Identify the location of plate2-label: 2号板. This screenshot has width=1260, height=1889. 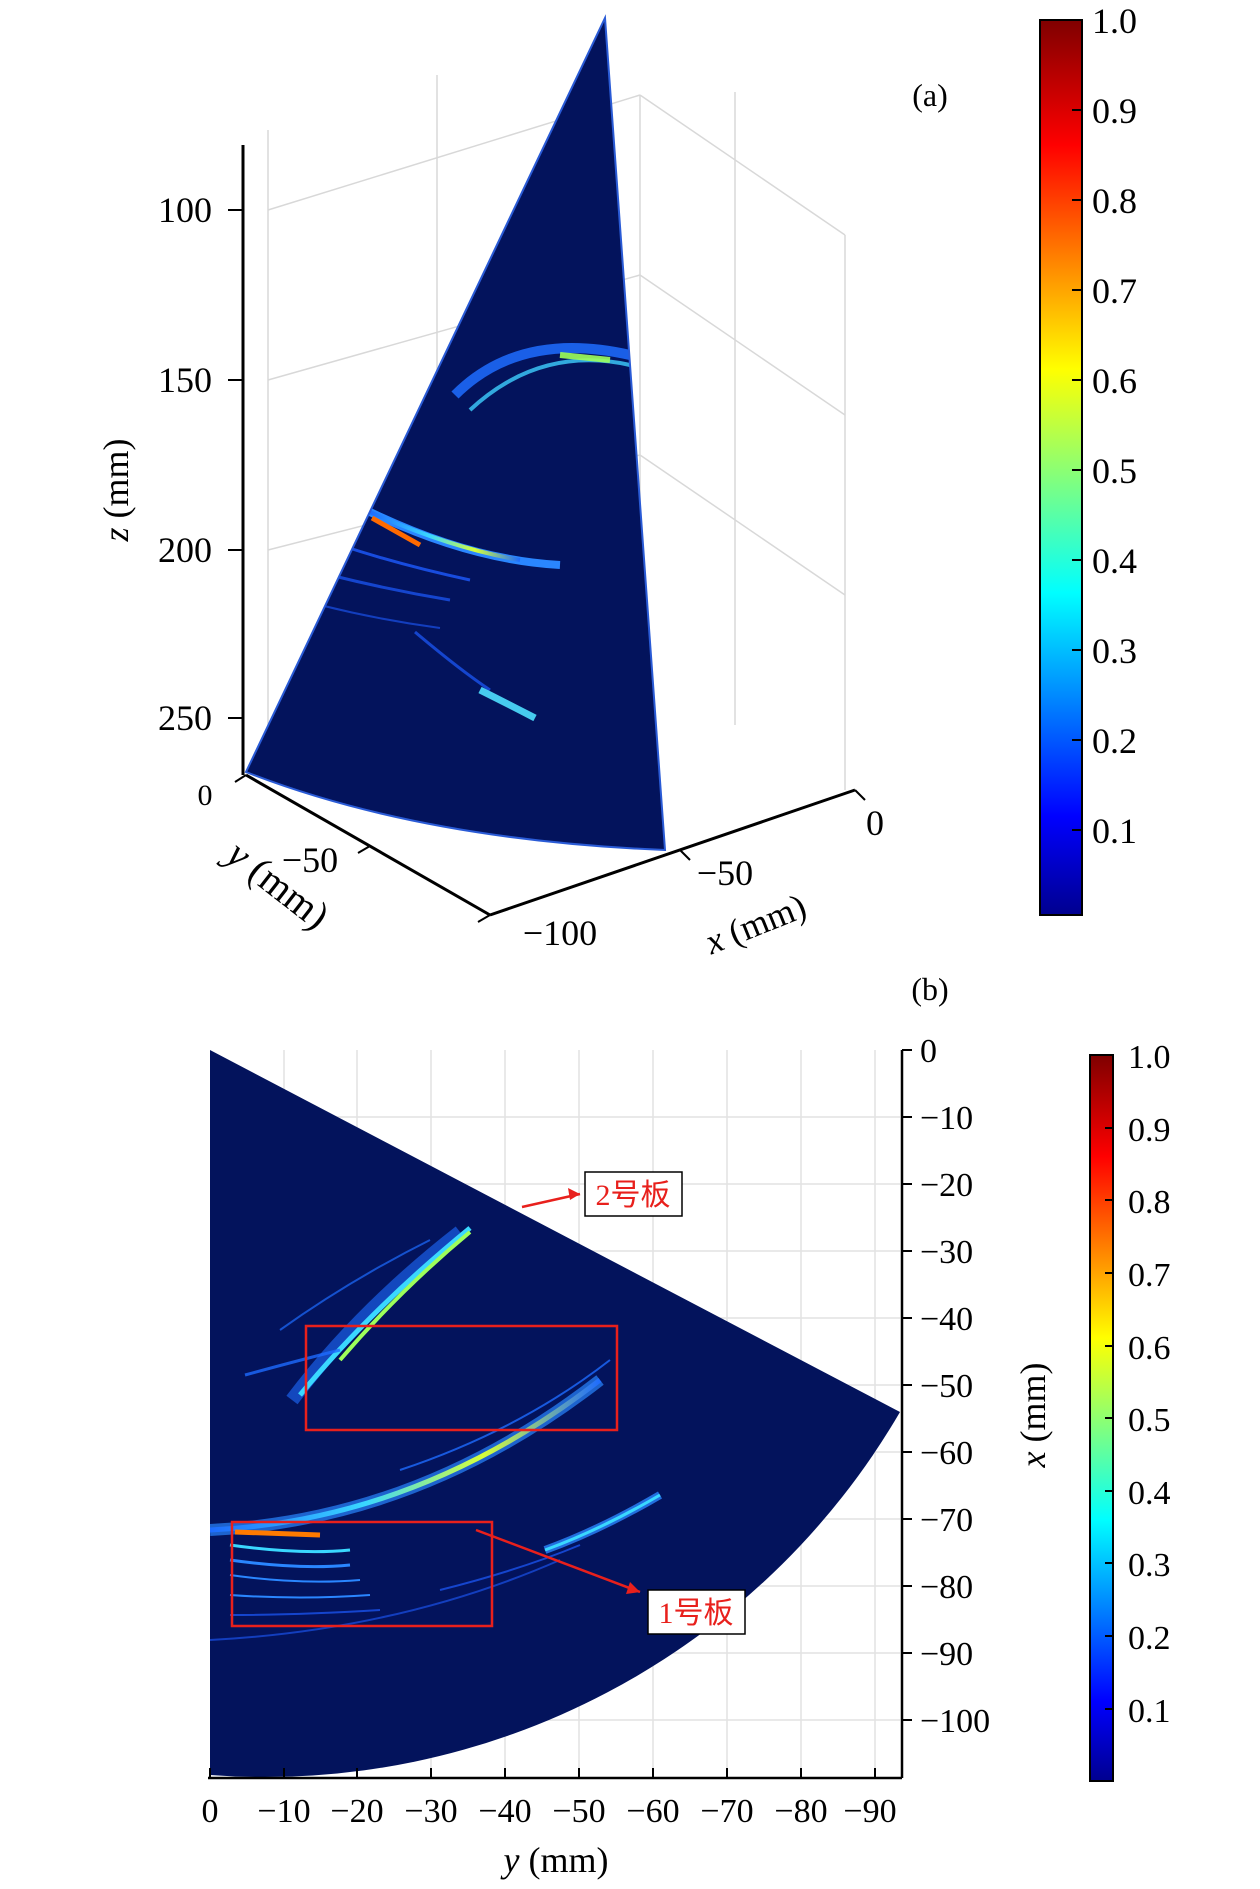
(633, 1195).